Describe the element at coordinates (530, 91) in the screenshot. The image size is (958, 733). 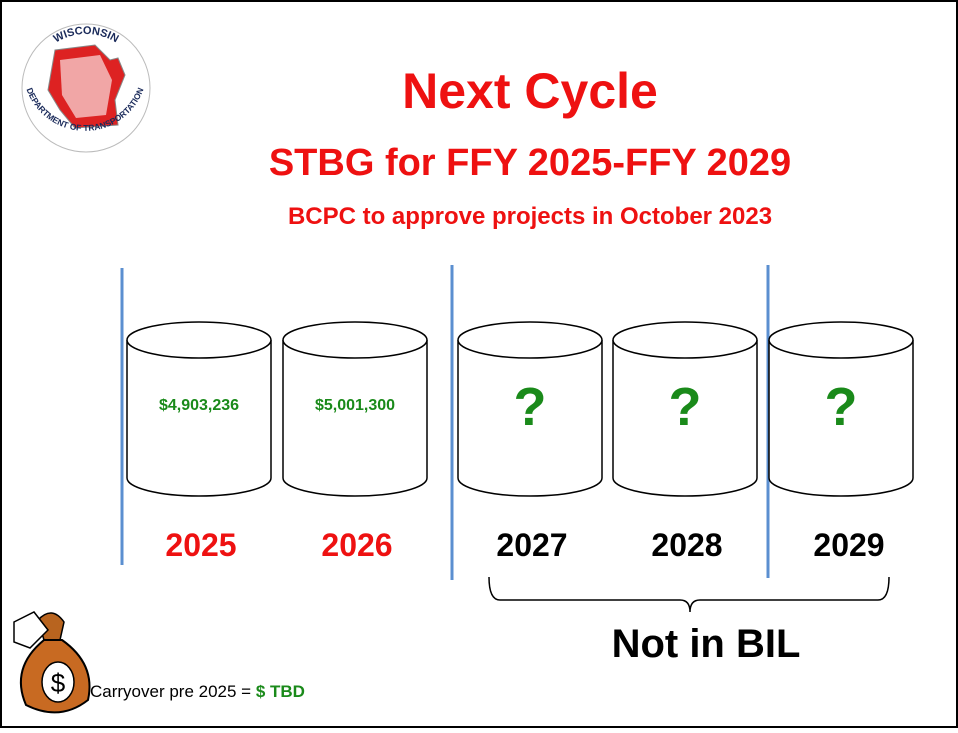
I see `title: Next Cycle` at that location.